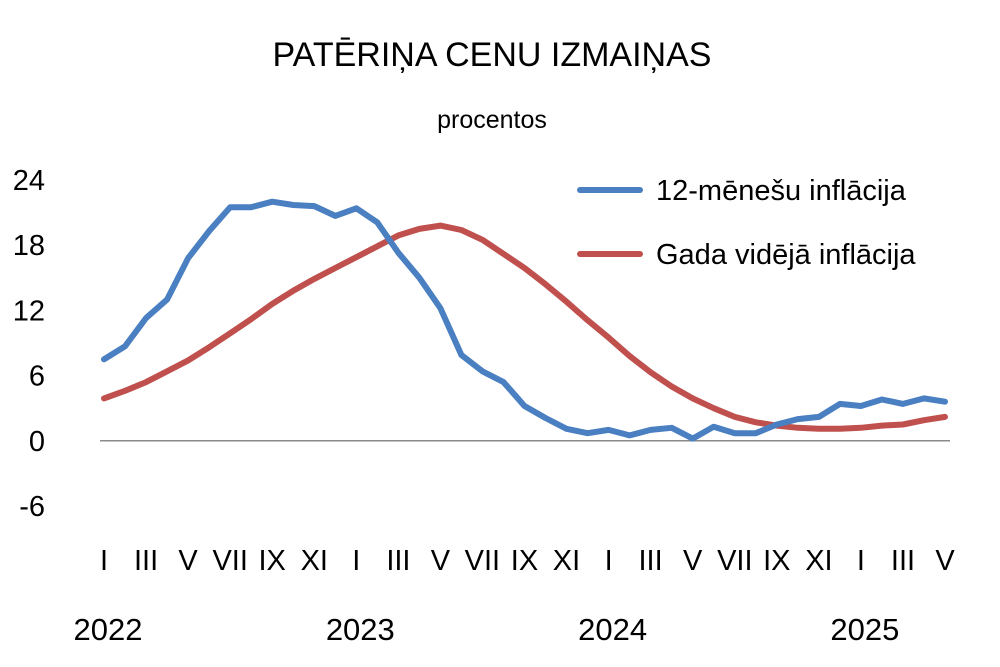 This screenshot has width=1000, height=667. What do you see at coordinates (864, 629) in the screenshot?
I see `x-year-label: 2025` at bounding box center [864, 629].